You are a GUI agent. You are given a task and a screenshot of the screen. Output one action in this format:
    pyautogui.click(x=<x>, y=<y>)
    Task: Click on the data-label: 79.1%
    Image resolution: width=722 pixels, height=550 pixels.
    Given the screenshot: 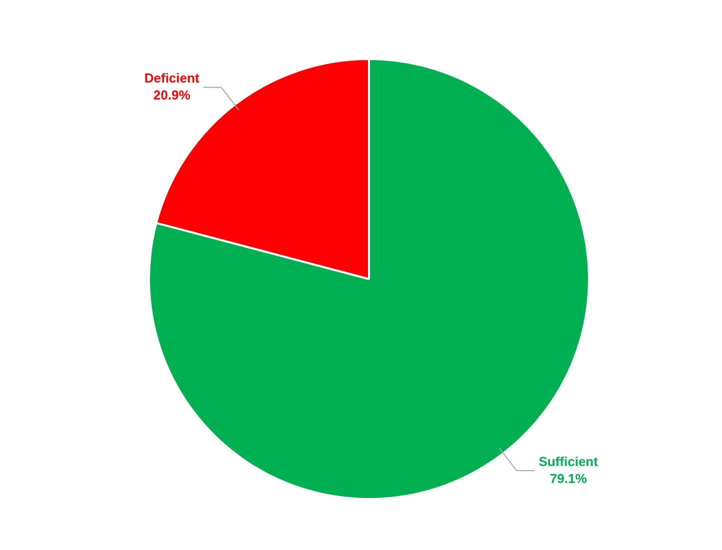 What is the action you would take?
    pyautogui.click(x=569, y=478)
    